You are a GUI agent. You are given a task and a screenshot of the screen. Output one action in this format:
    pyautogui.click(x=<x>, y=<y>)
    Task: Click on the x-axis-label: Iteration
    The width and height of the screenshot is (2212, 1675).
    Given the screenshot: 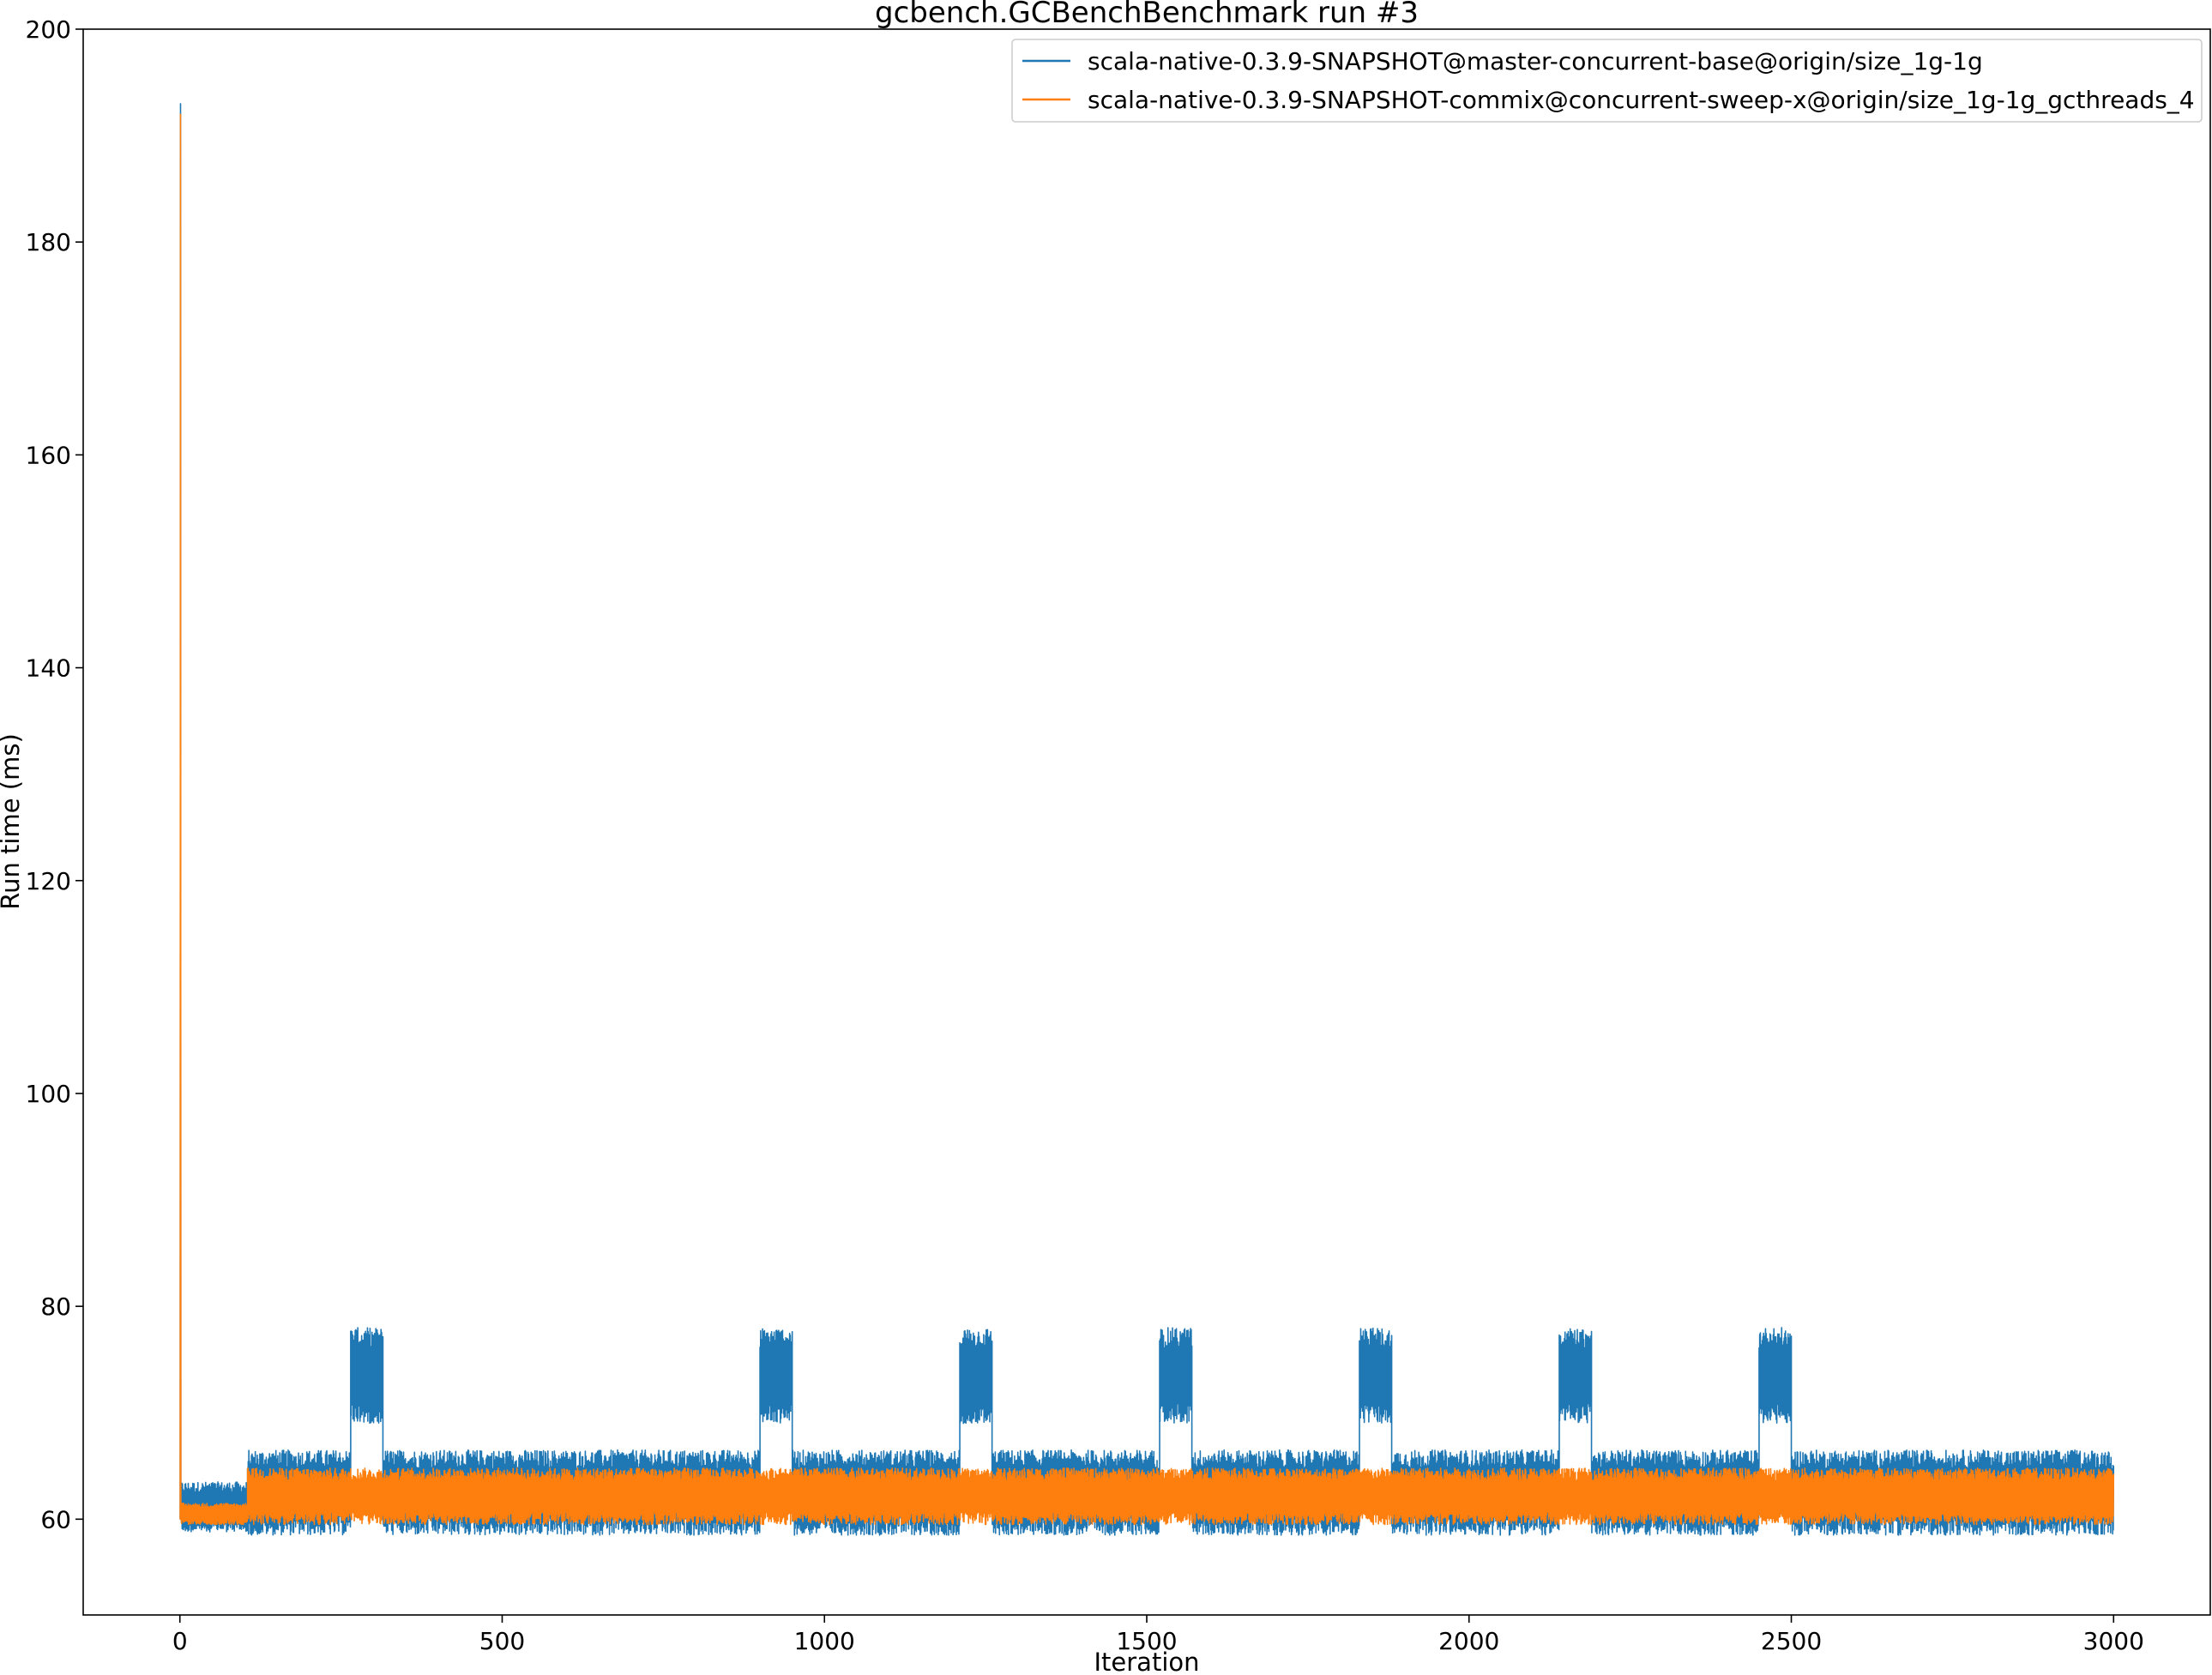 What is the action you would take?
    pyautogui.click(x=1146, y=1661)
    